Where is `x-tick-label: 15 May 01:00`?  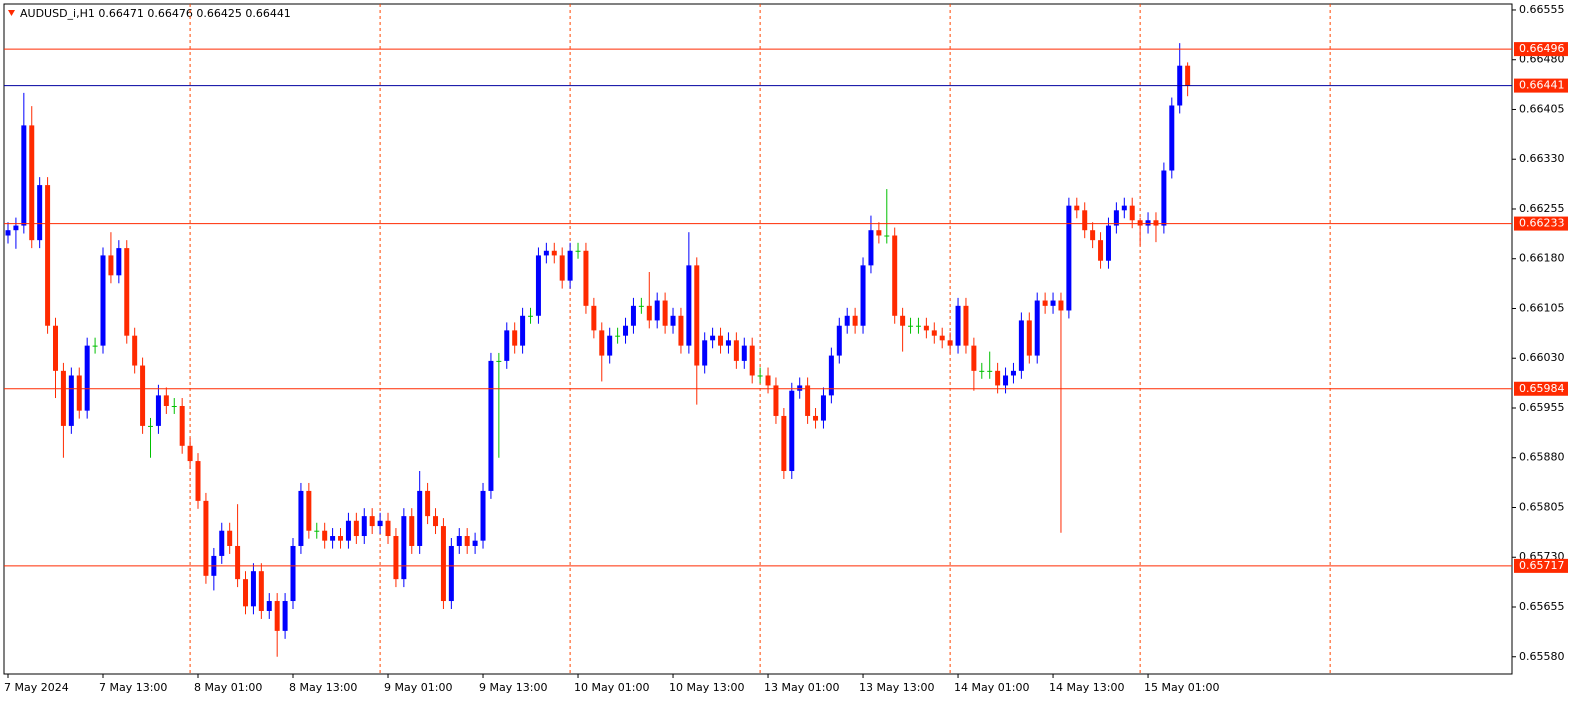
x-tick-label: 15 May 01:00 is located at coordinates (1181, 687).